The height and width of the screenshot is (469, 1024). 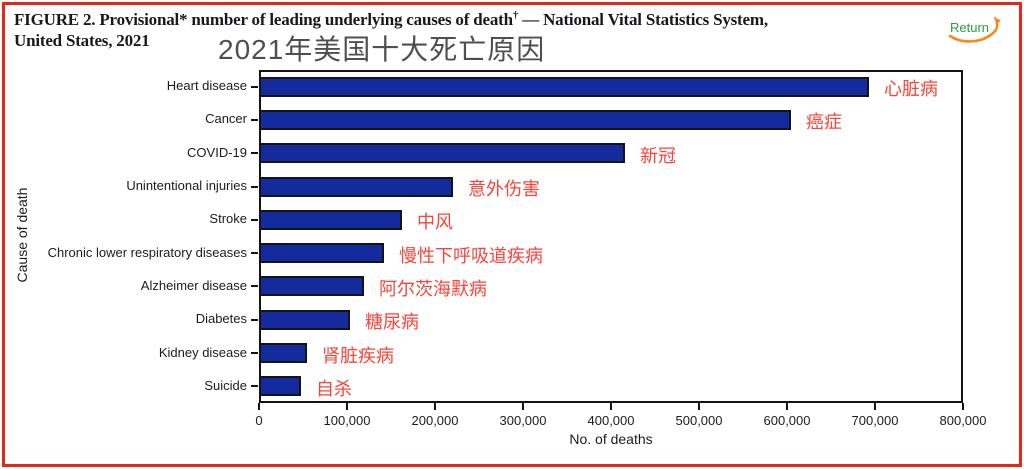 What do you see at coordinates (347, 420) in the screenshot?
I see `x-tick-label-1: 100,000` at bounding box center [347, 420].